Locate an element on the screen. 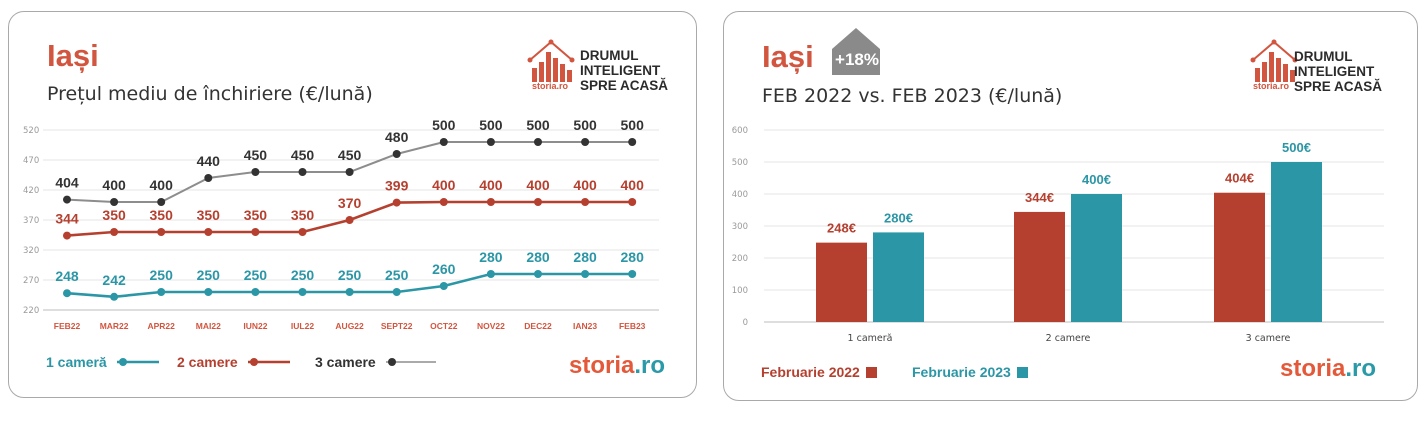 The width and height of the screenshot is (1427, 437). x-tick-label: MAR22 is located at coordinates (114, 326).